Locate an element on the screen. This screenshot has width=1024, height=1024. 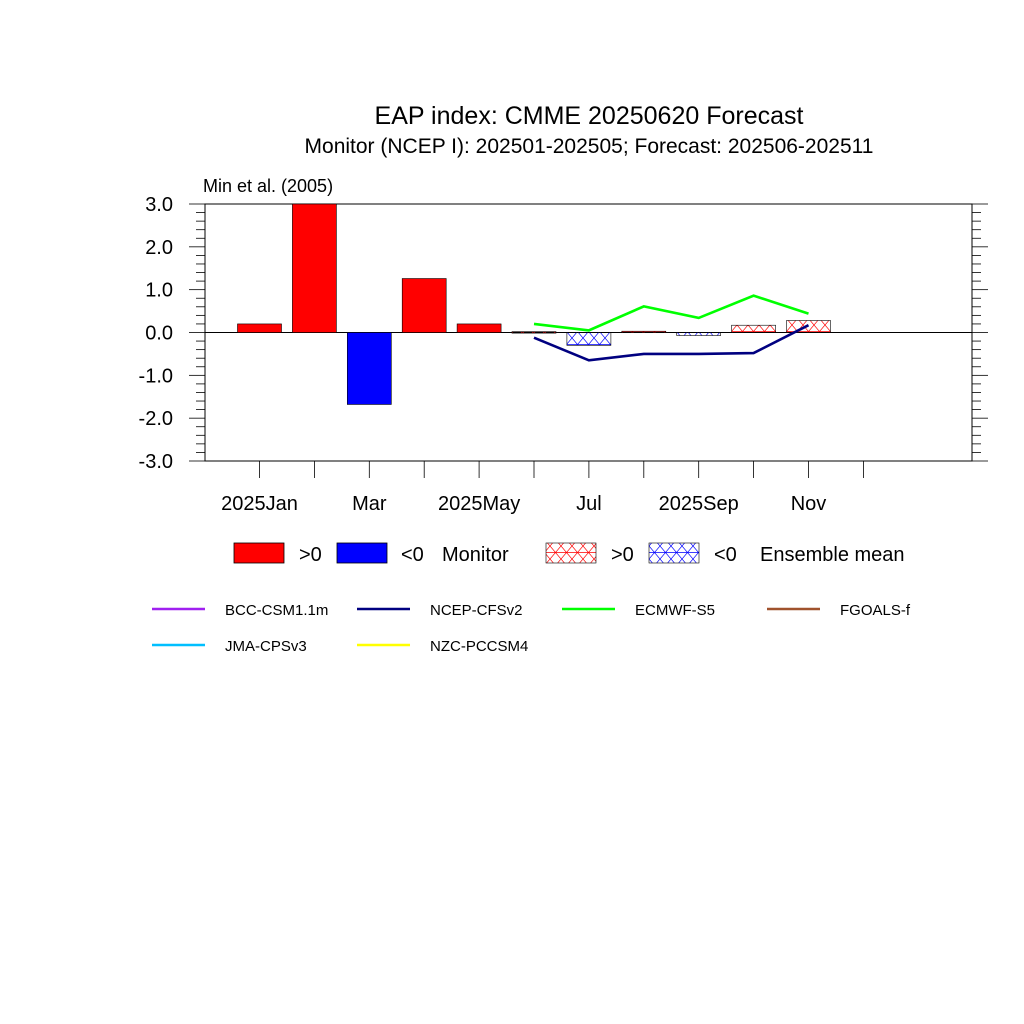
x-tick-label: Jul is located at coordinates (589, 504).